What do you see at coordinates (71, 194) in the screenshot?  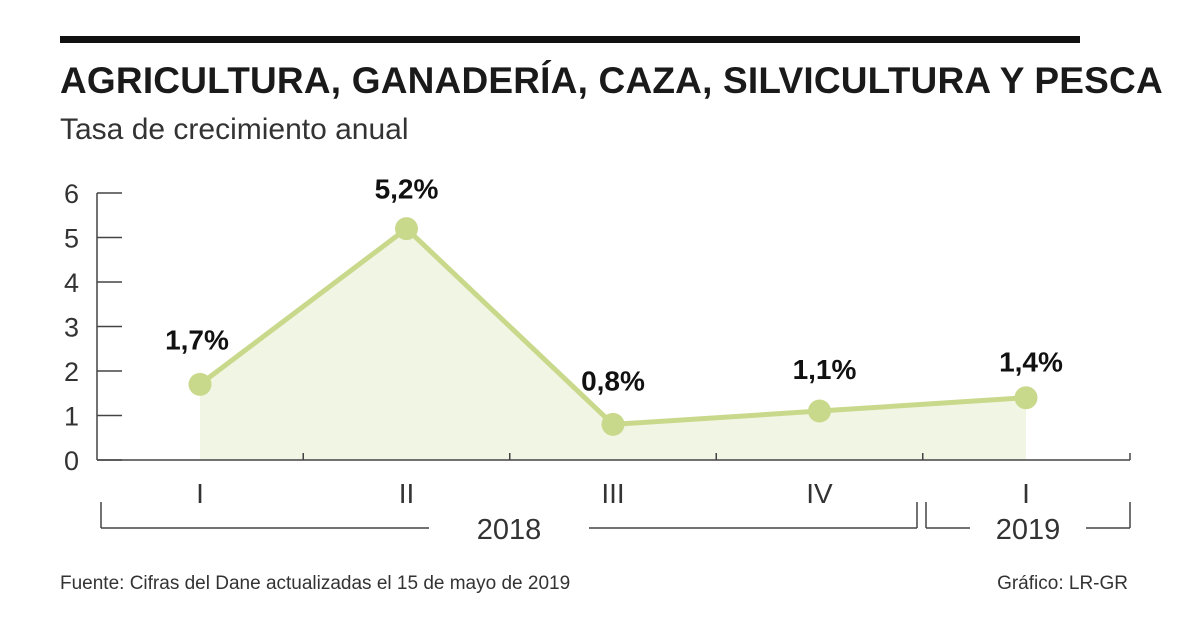 I see `y-tick-label: 6` at bounding box center [71, 194].